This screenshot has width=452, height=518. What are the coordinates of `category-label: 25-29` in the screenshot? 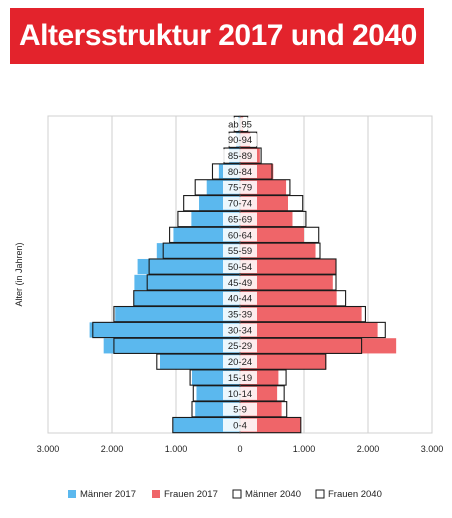 It's located at (240, 346).